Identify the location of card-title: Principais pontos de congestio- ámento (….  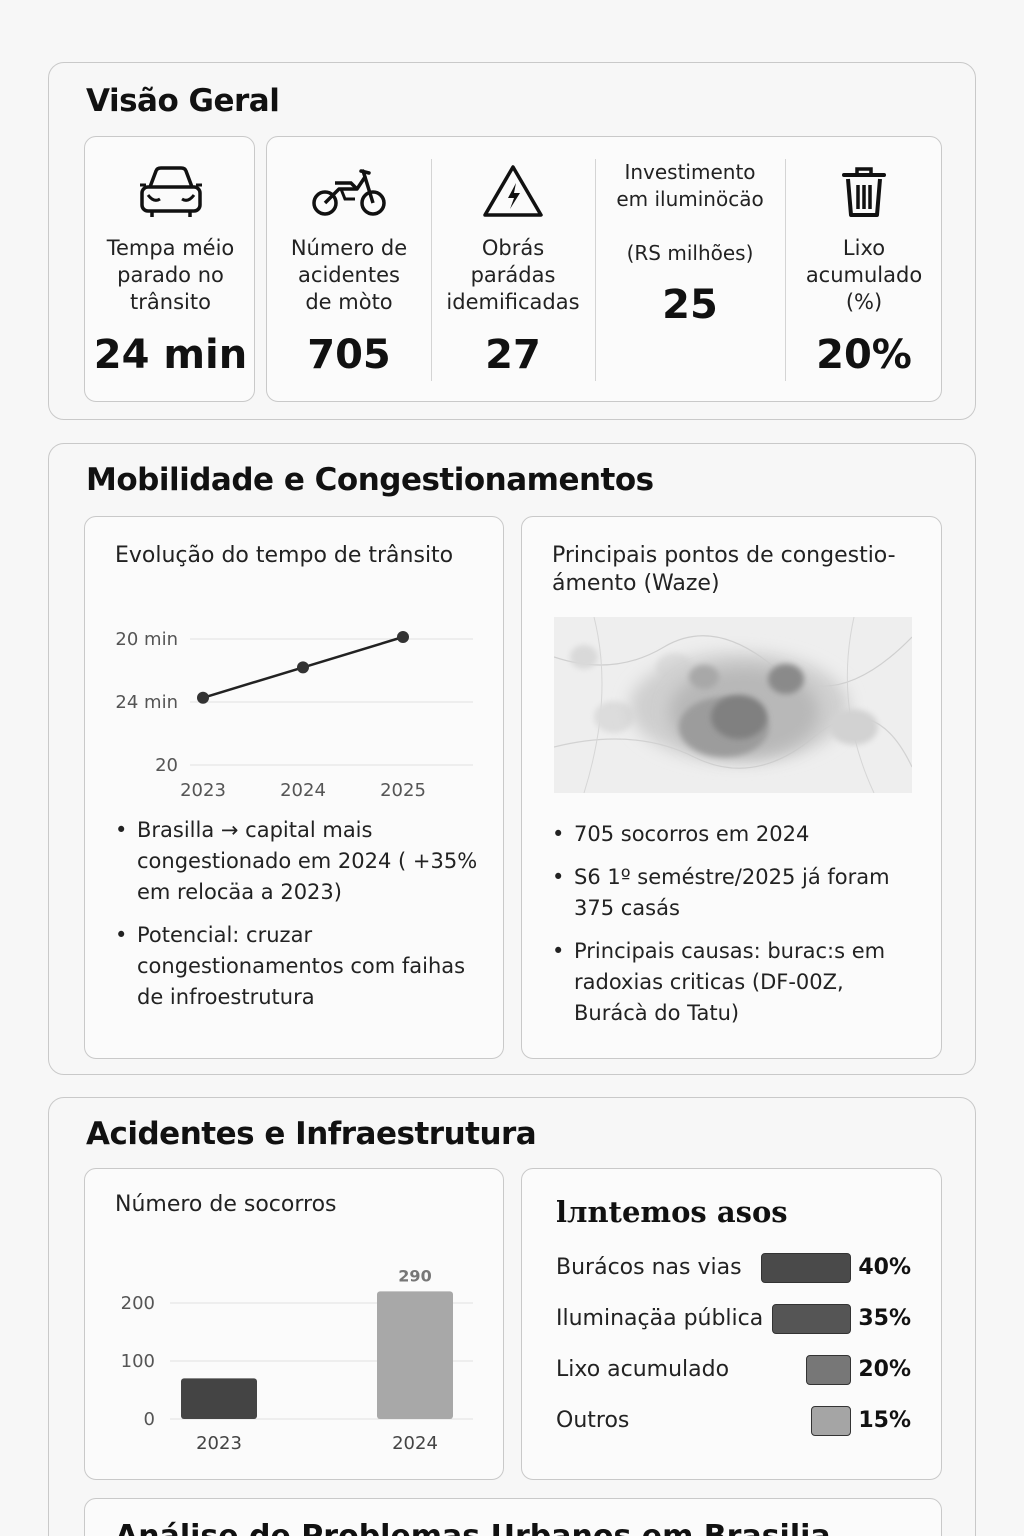
(724, 569).